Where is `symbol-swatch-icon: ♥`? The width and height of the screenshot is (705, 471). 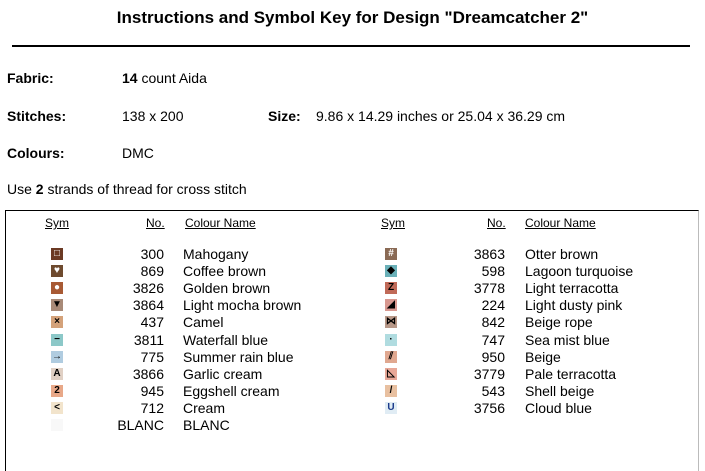 symbol-swatch-icon: ♥ is located at coordinates (57, 271).